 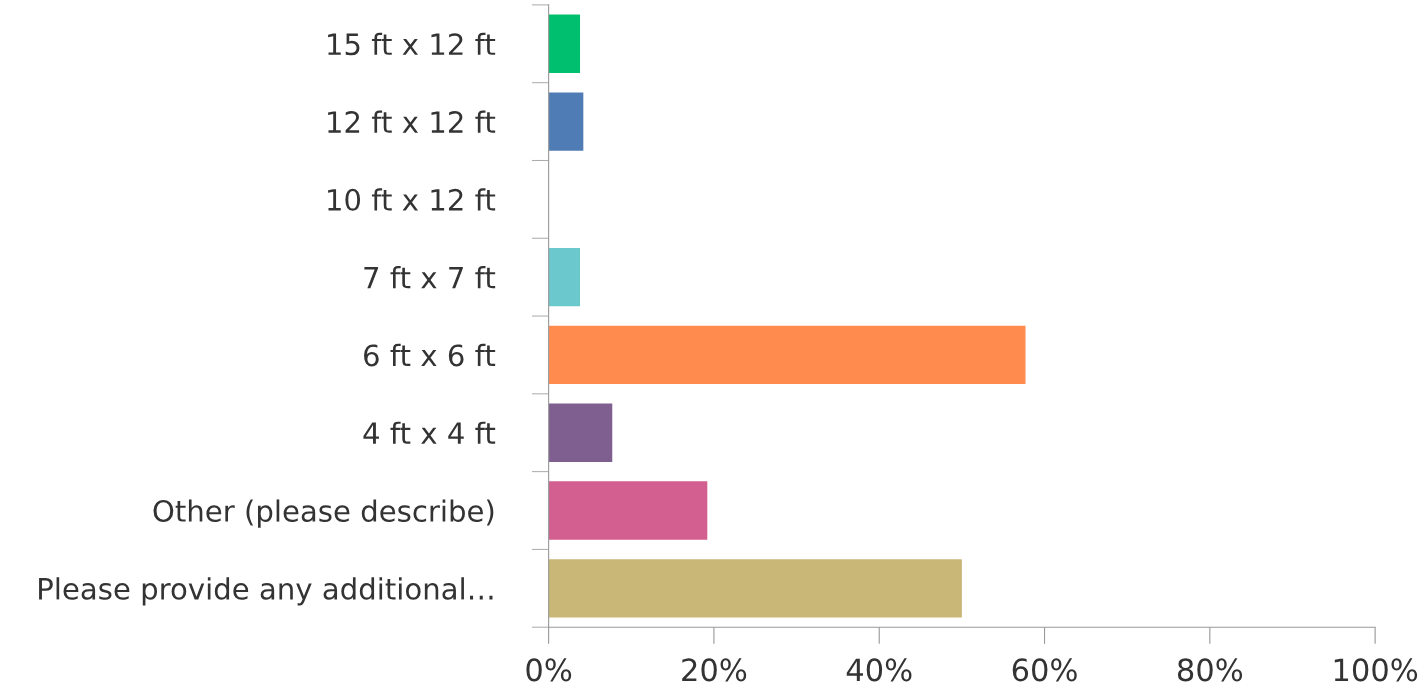 What do you see at coordinates (412, 44) in the screenshot?
I see `y-tick-label: 15 ft x 12 ft` at bounding box center [412, 44].